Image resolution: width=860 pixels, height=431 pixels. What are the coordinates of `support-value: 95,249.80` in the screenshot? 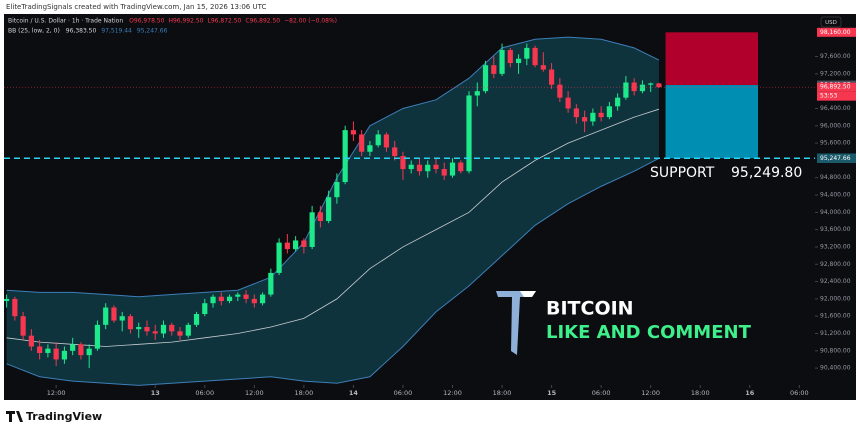 It's located at (766, 173).